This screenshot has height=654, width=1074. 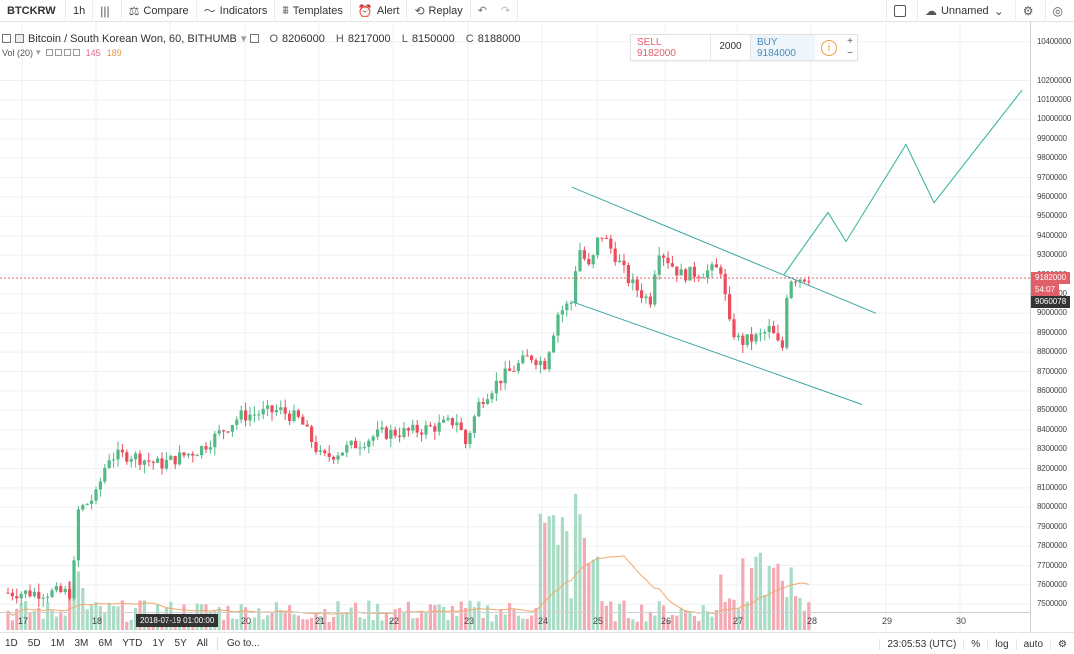 I want to click on minus-icon: −, so click(x=850, y=53).